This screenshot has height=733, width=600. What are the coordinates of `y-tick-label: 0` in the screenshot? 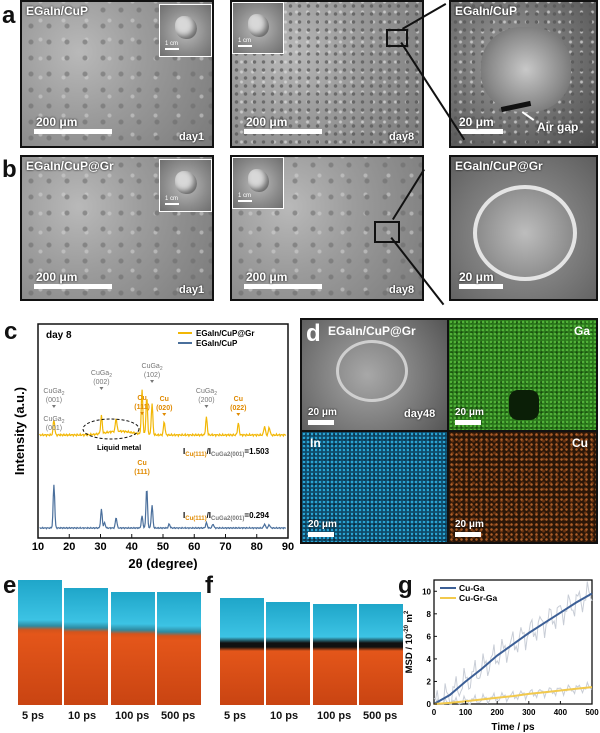 It's located at (429, 704).